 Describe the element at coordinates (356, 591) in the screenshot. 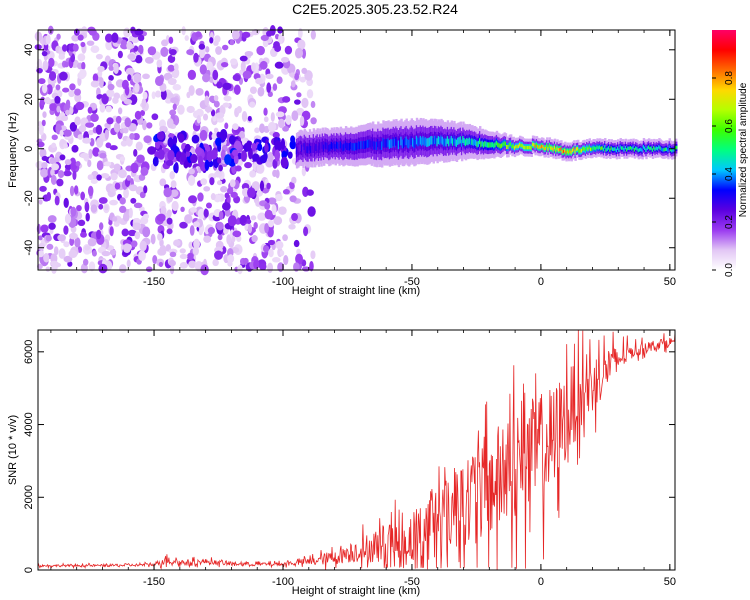

I see `snr-xlabel: Height of straight line (km)` at that location.